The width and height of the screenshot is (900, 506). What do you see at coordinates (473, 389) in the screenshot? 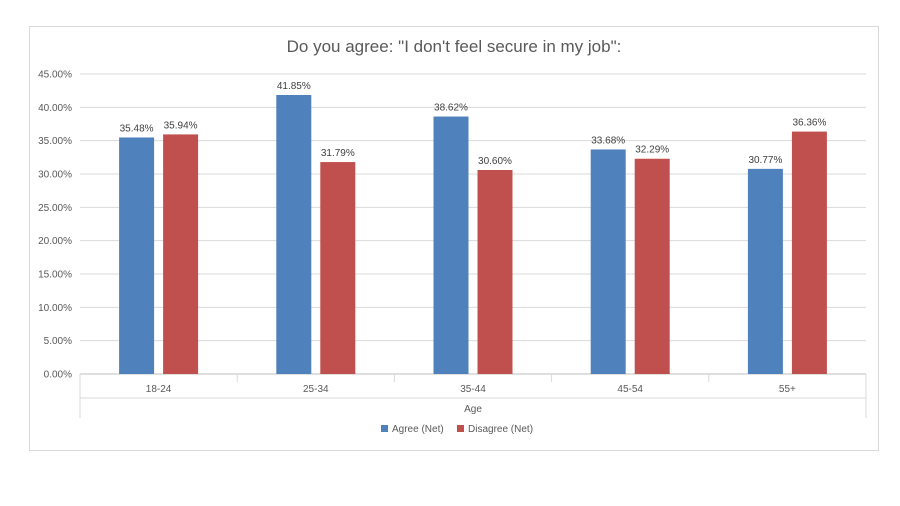
I see `x-tick-label: 35-44` at bounding box center [473, 389].